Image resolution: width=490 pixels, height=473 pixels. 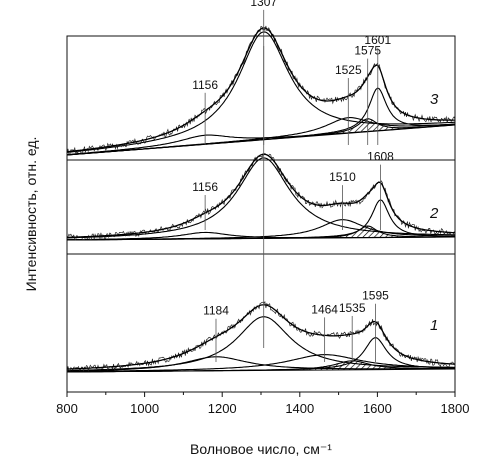 What do you see at coordinates (375, 296) in the screenshot?
I see `peak-label-1595: 1595` at bounding box center [375, 296].